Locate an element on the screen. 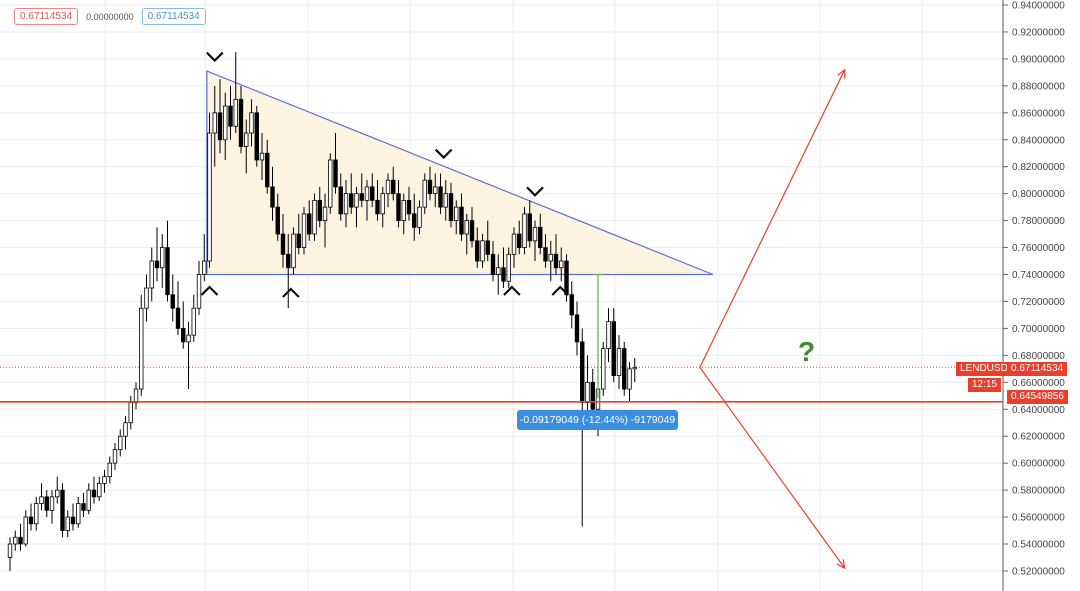 Image resolution: width=1080 pixels, height=591 pixels. y-tick-label: 0.58000000 is located at coordinates (1038, 491).